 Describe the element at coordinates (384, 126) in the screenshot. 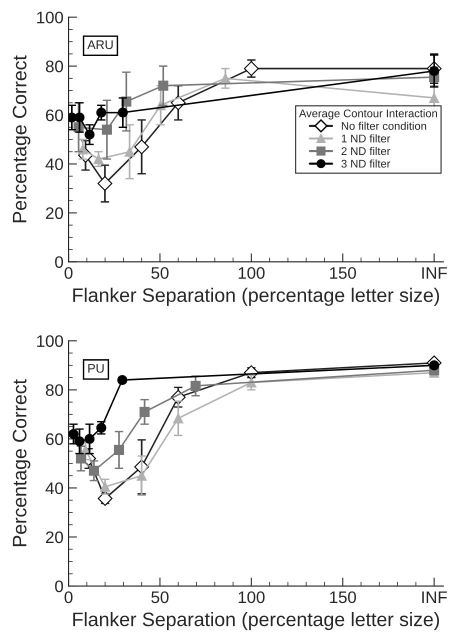

I see `legend-label: No filter condition` at that location.